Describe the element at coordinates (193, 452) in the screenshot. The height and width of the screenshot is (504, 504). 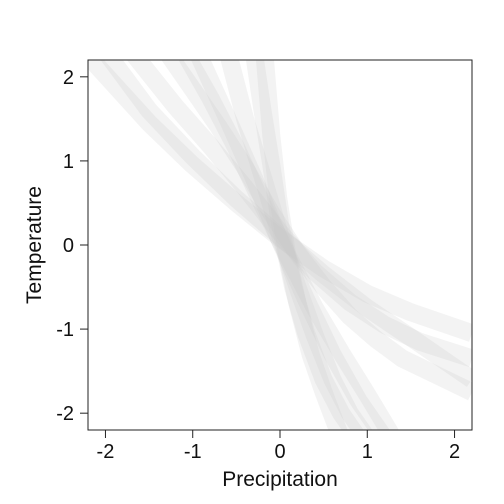
I see `x-tick-label: -1` at that location.